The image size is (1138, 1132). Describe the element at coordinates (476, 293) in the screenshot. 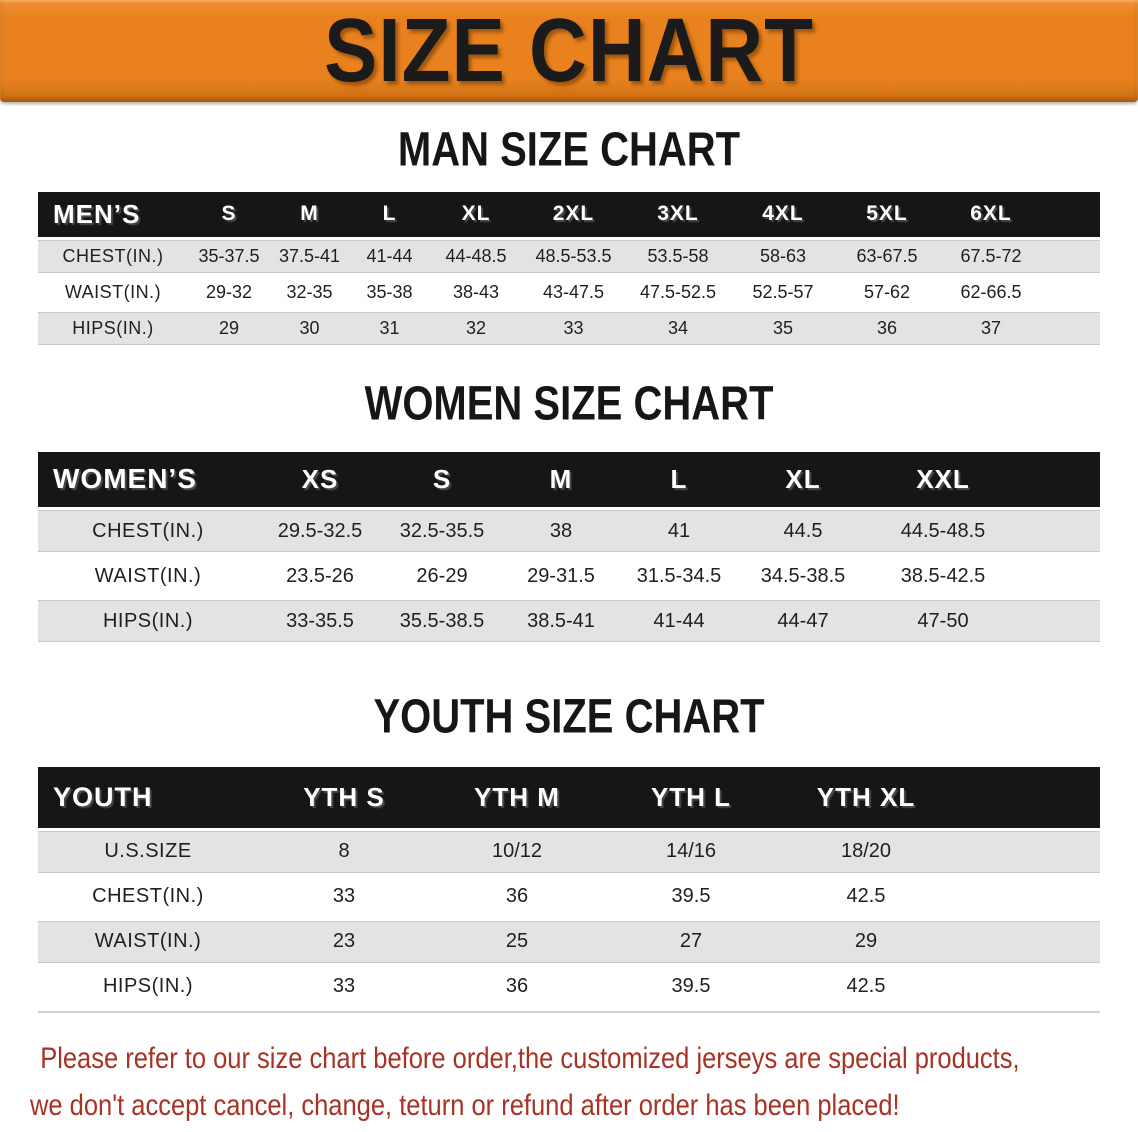

I see `size-value-cell: 38-43` at that location.